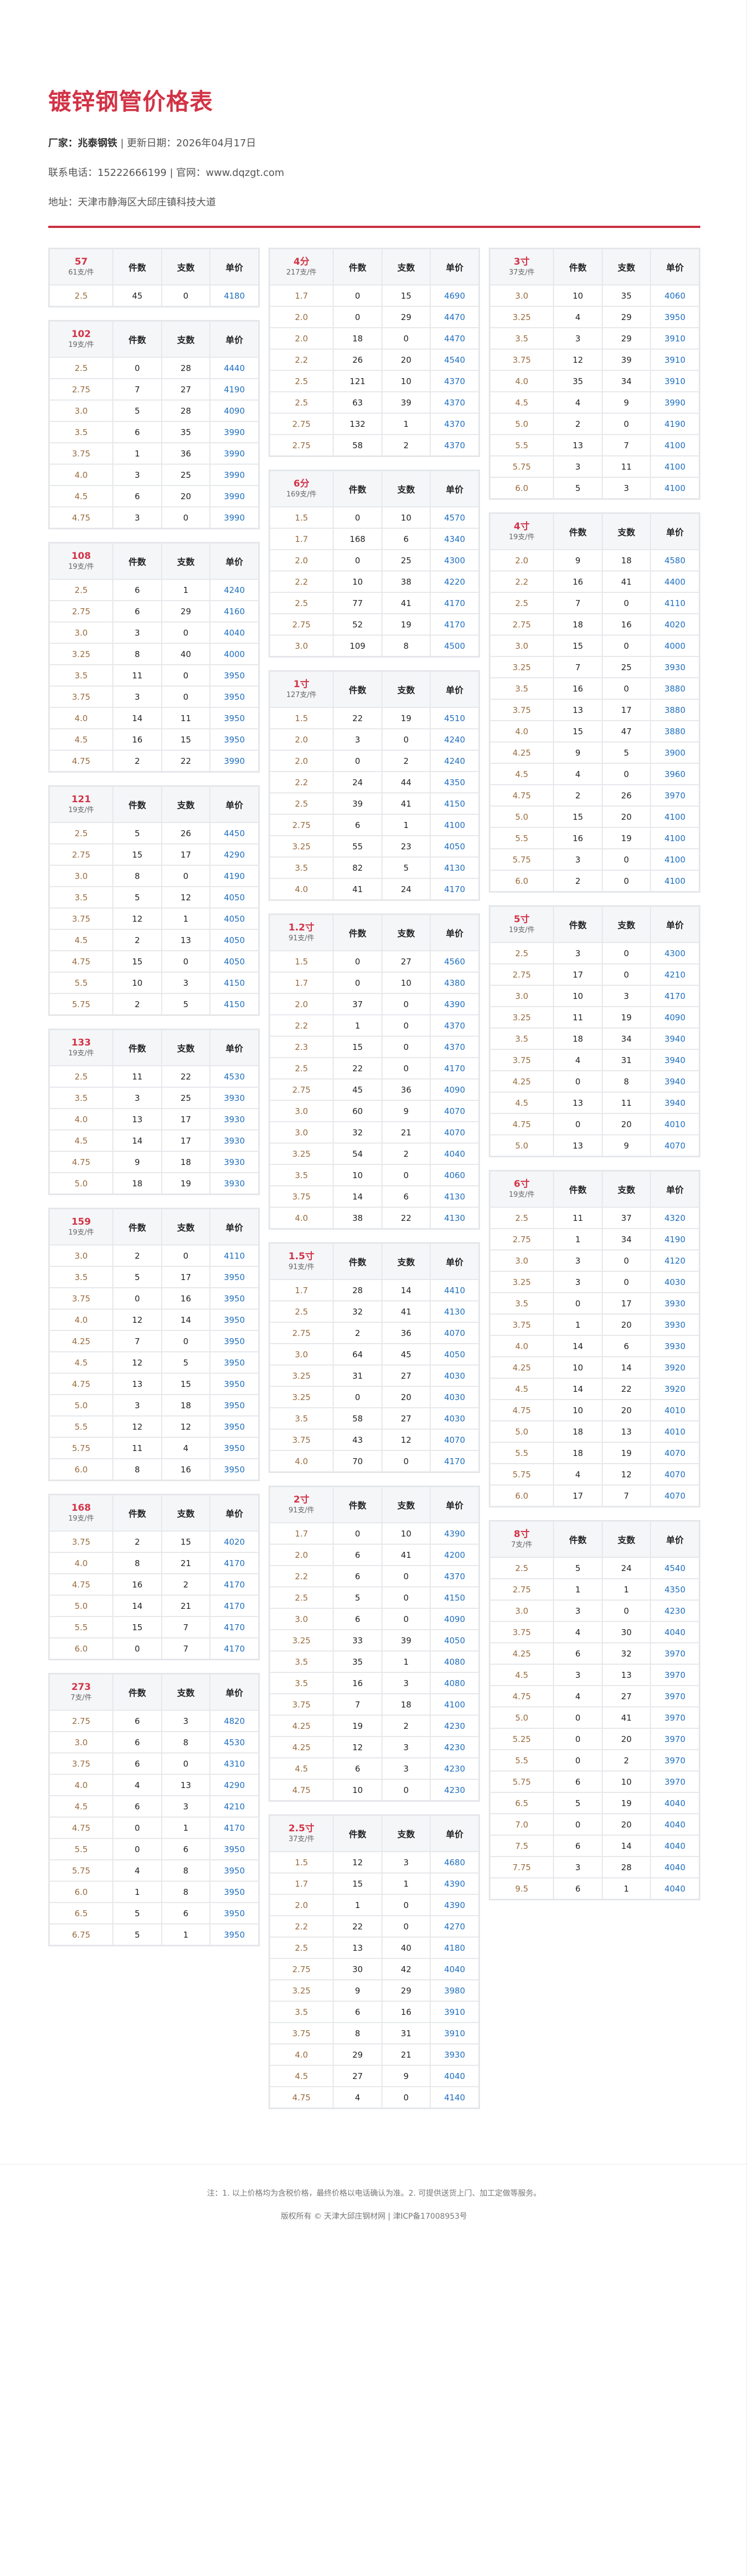  What do you see at coordinates (81, 432) in the screenshot?
I see `thickness-cell: 3.5` at bounding box center [81, 432].